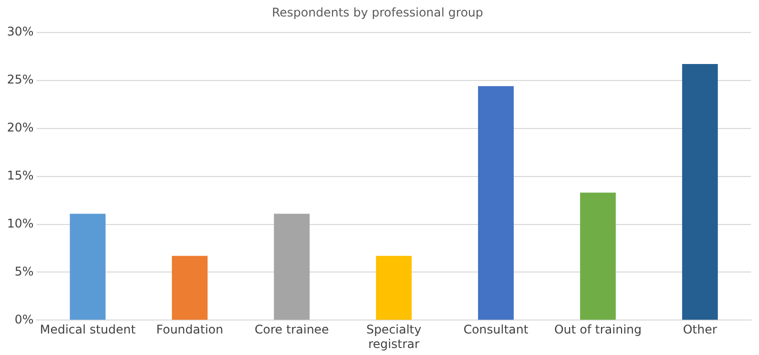 Image resolution: width=759 pixels, height=355 pixels. Describe the element at coordinates (20, 223) in the screenshot. I see `y-tick-label: 10%` at that location.